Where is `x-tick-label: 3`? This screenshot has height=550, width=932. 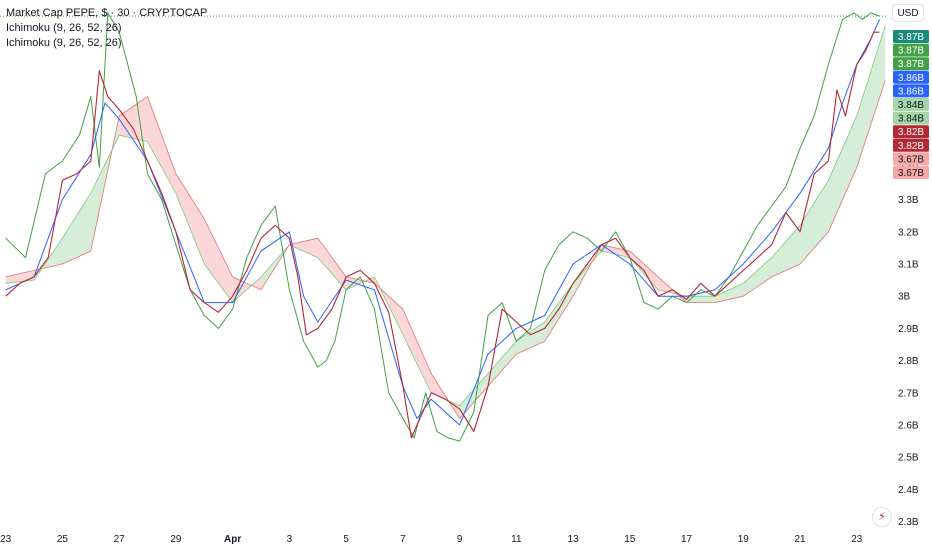
x-tick-label: 3 is located at coordinates (290, 539).